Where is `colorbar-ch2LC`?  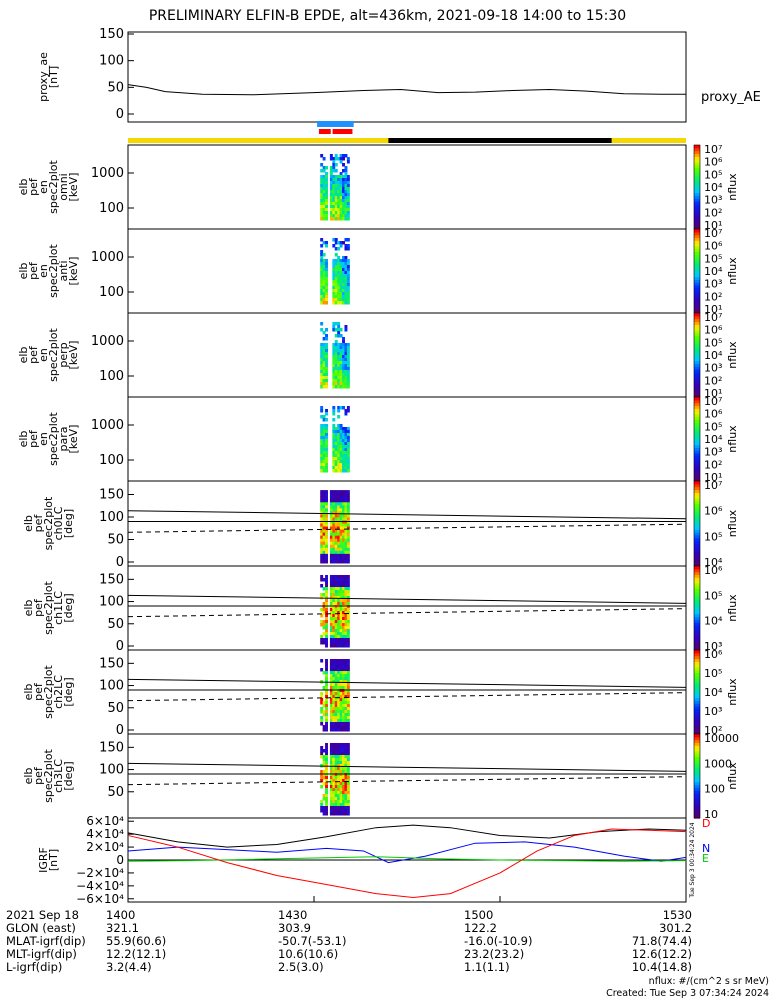
colorbar-ch2LC is located at coordinates (697, 692).